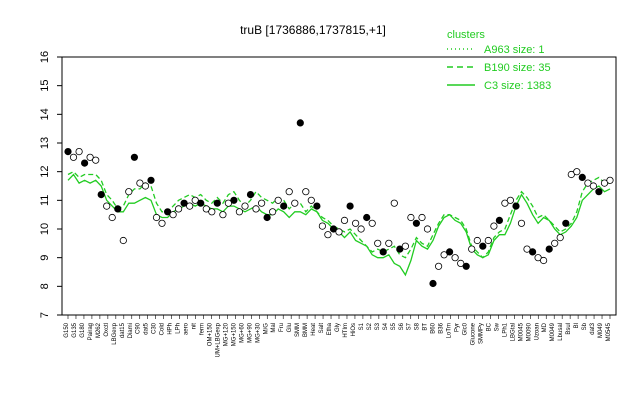 This screenshot has width=640, height=400. What do you see at coordinates (226, 334) in the screenshot?
I see `x-tick-label: MG+120` at bounding box center [226, 334].